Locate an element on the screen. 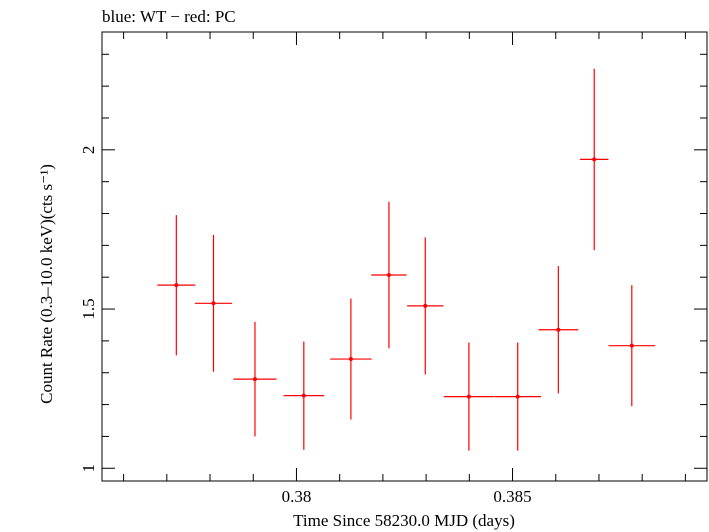 The width and height of the screenshot is (709, 532). y-axis-label: Count Rate (0.3–10.0 keV)(cts s⁻¹) is located at coordinates (46, 284).